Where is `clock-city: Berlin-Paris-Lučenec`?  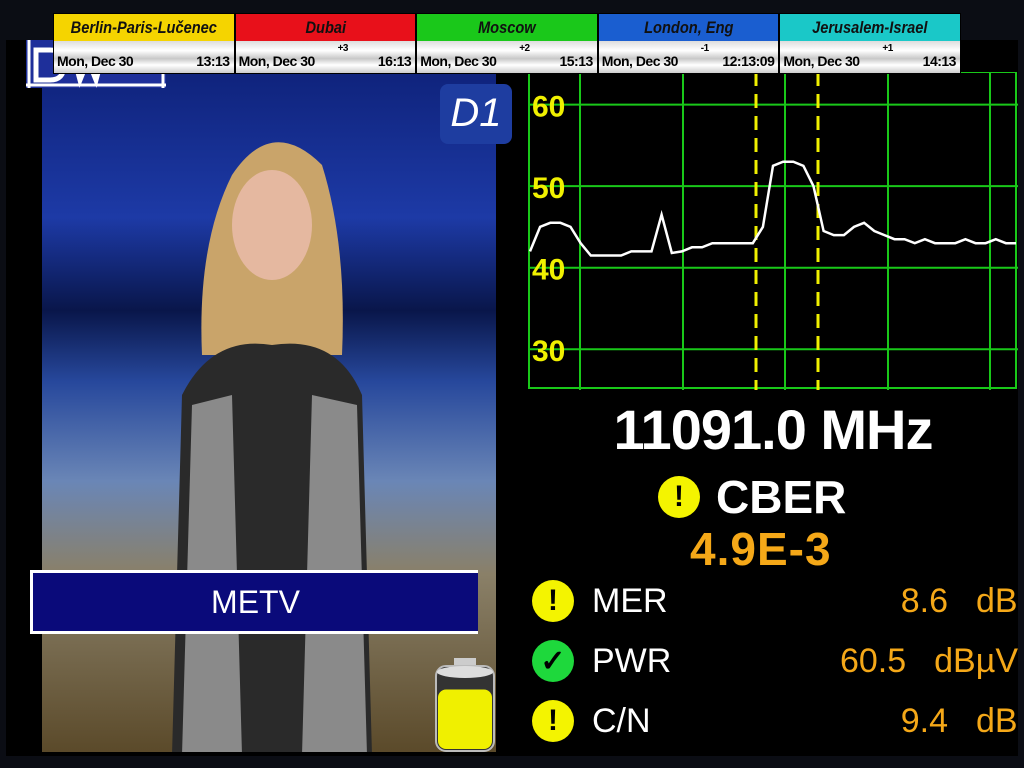 clock-city: Berlin-Paris-Lučenec is located at coordinates (143, 27).